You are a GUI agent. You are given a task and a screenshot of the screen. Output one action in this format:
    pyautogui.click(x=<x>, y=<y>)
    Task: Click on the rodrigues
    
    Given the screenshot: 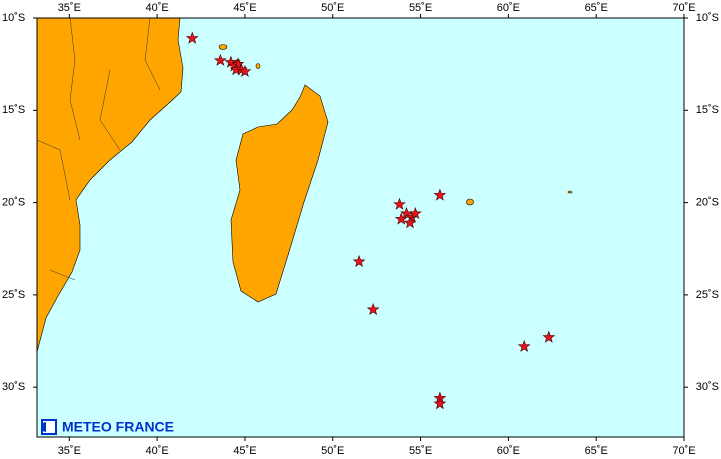 What is the action you would take?
    pyautogui.click(x=570, y=192)
    